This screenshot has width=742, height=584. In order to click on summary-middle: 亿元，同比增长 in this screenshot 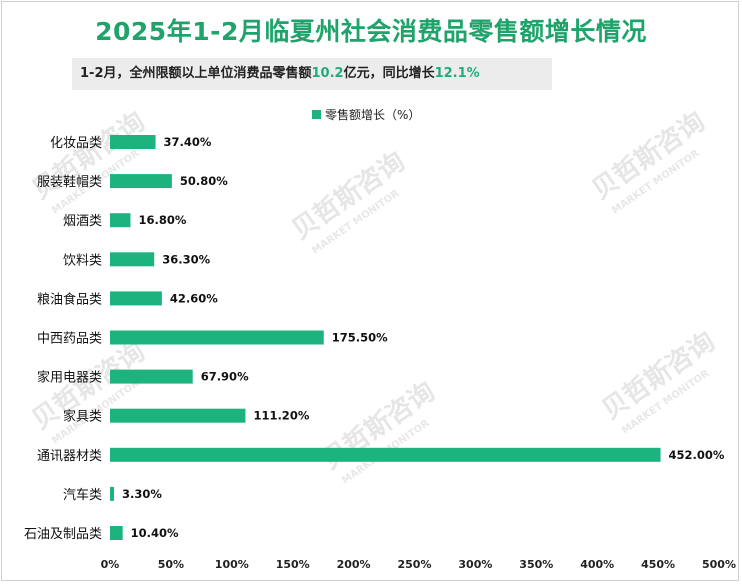, I will do `click(389, 73)`.